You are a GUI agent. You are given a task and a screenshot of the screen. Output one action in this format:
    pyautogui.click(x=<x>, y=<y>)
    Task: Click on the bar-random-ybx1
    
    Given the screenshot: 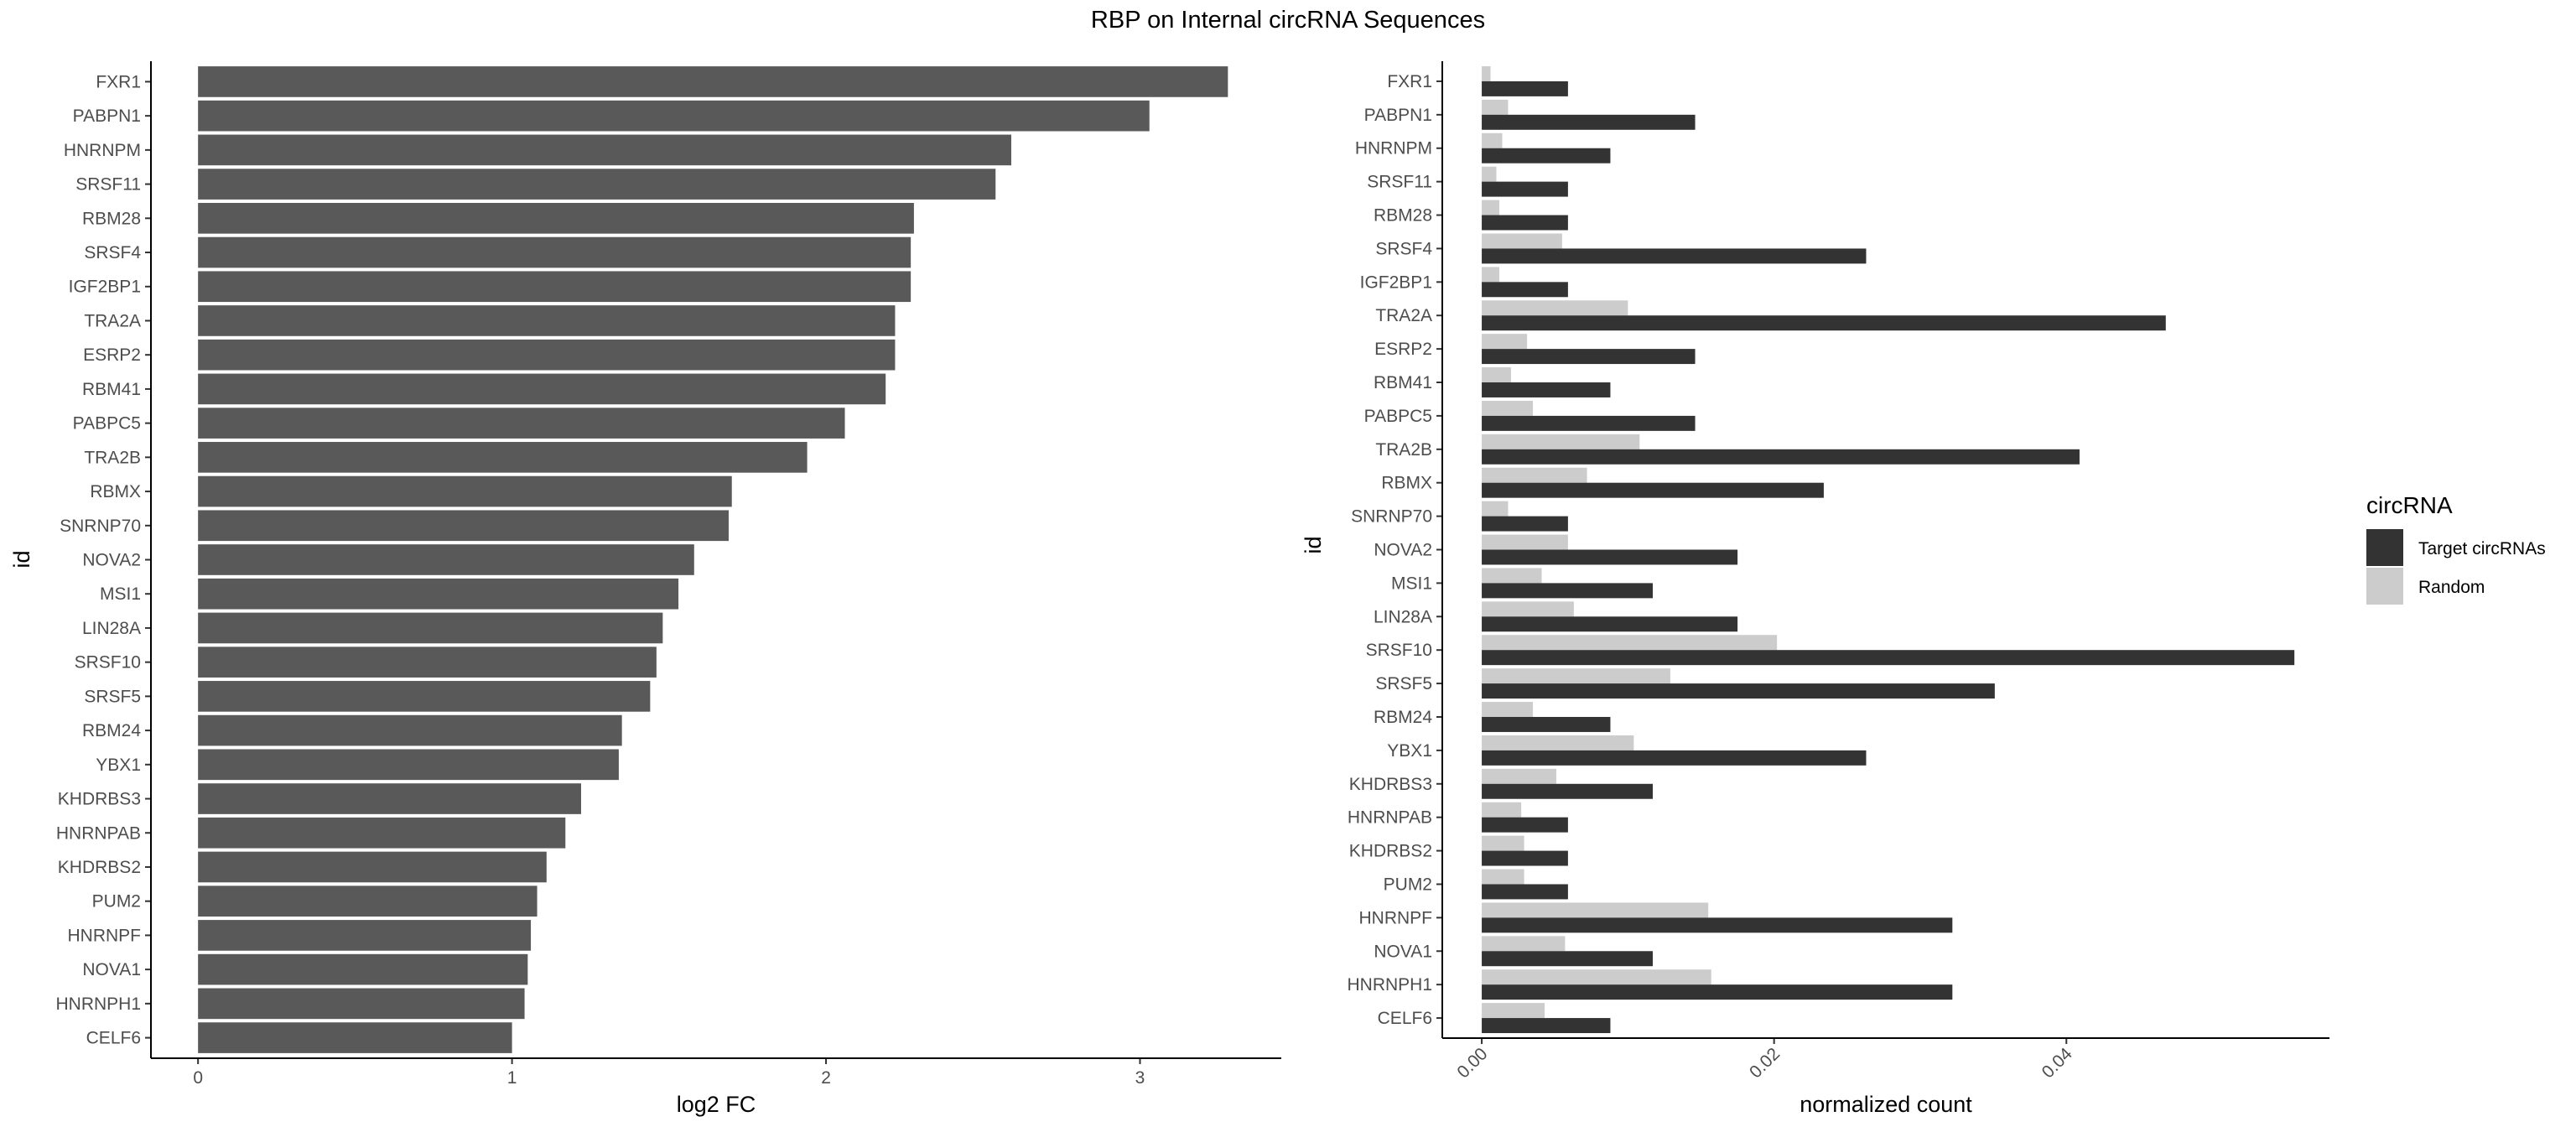 What is the action you would take?
    pyautogui.click(x=1558, y=742)
    